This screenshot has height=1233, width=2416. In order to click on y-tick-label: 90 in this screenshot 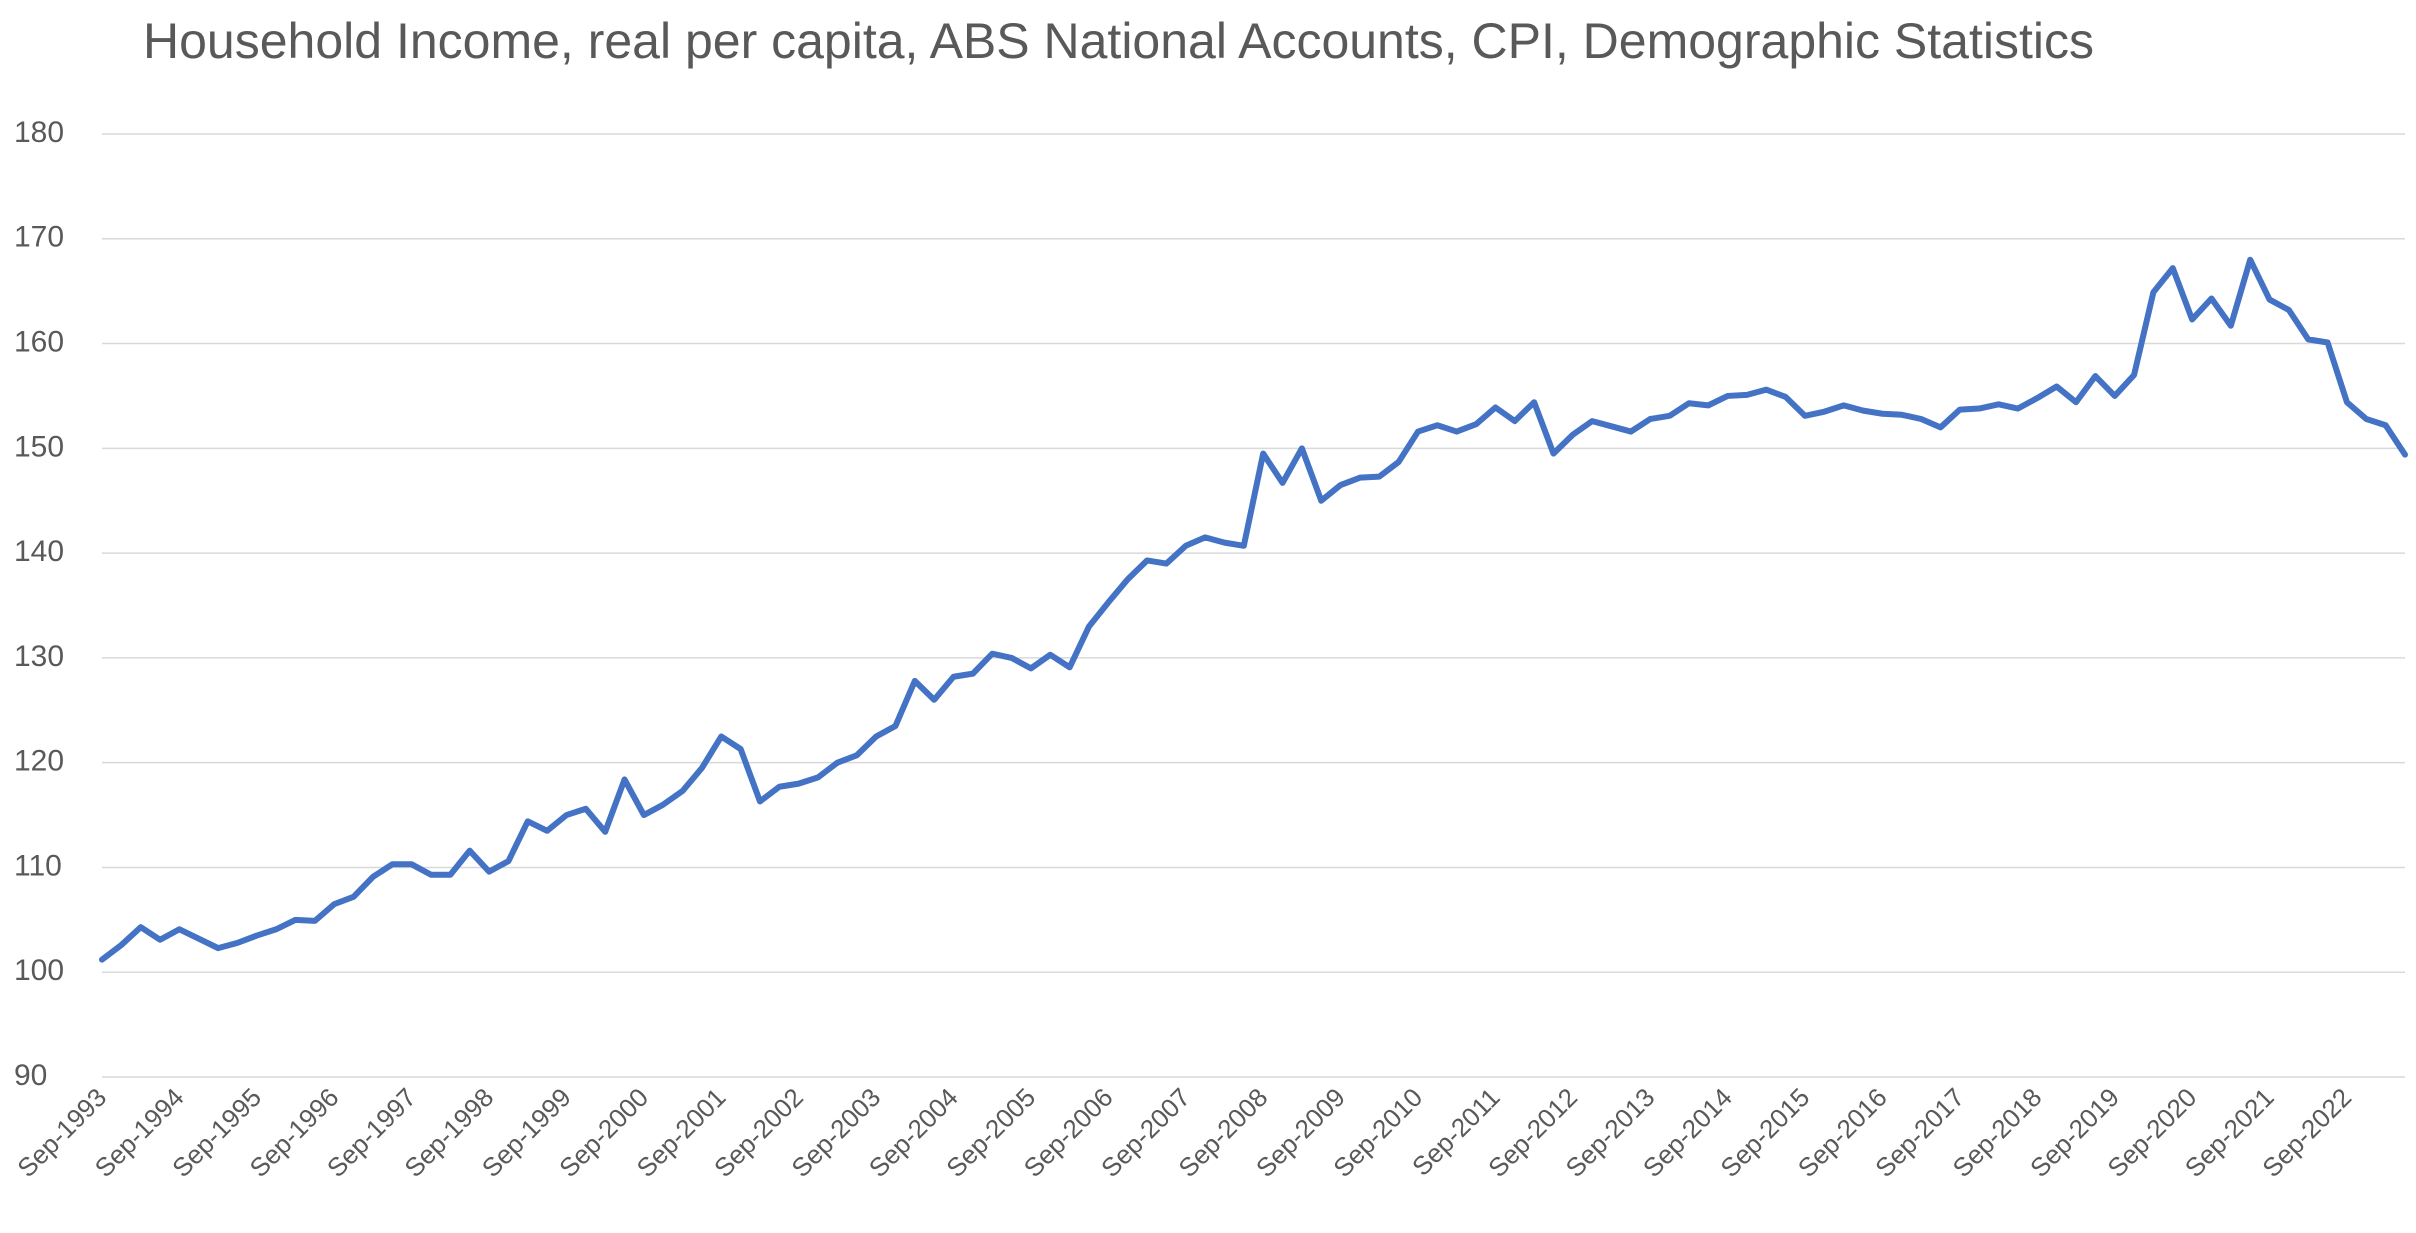, I will do `click(30, 1075)`.